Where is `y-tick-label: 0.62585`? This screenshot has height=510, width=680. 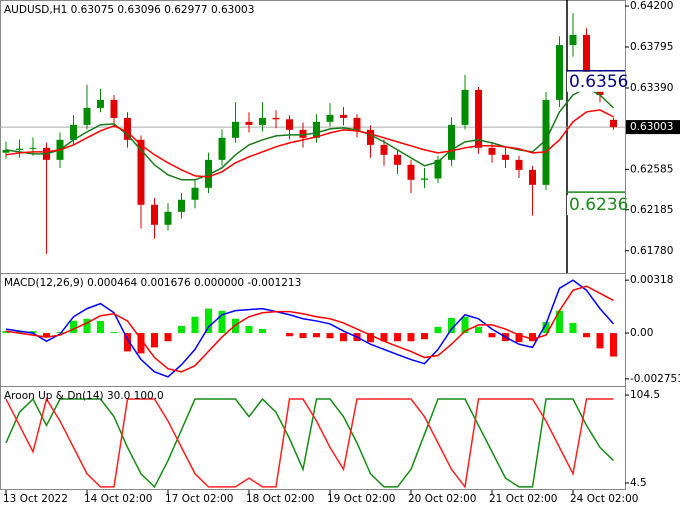 y-tick-label: 0.62585 is located at coordinates (651, 169).